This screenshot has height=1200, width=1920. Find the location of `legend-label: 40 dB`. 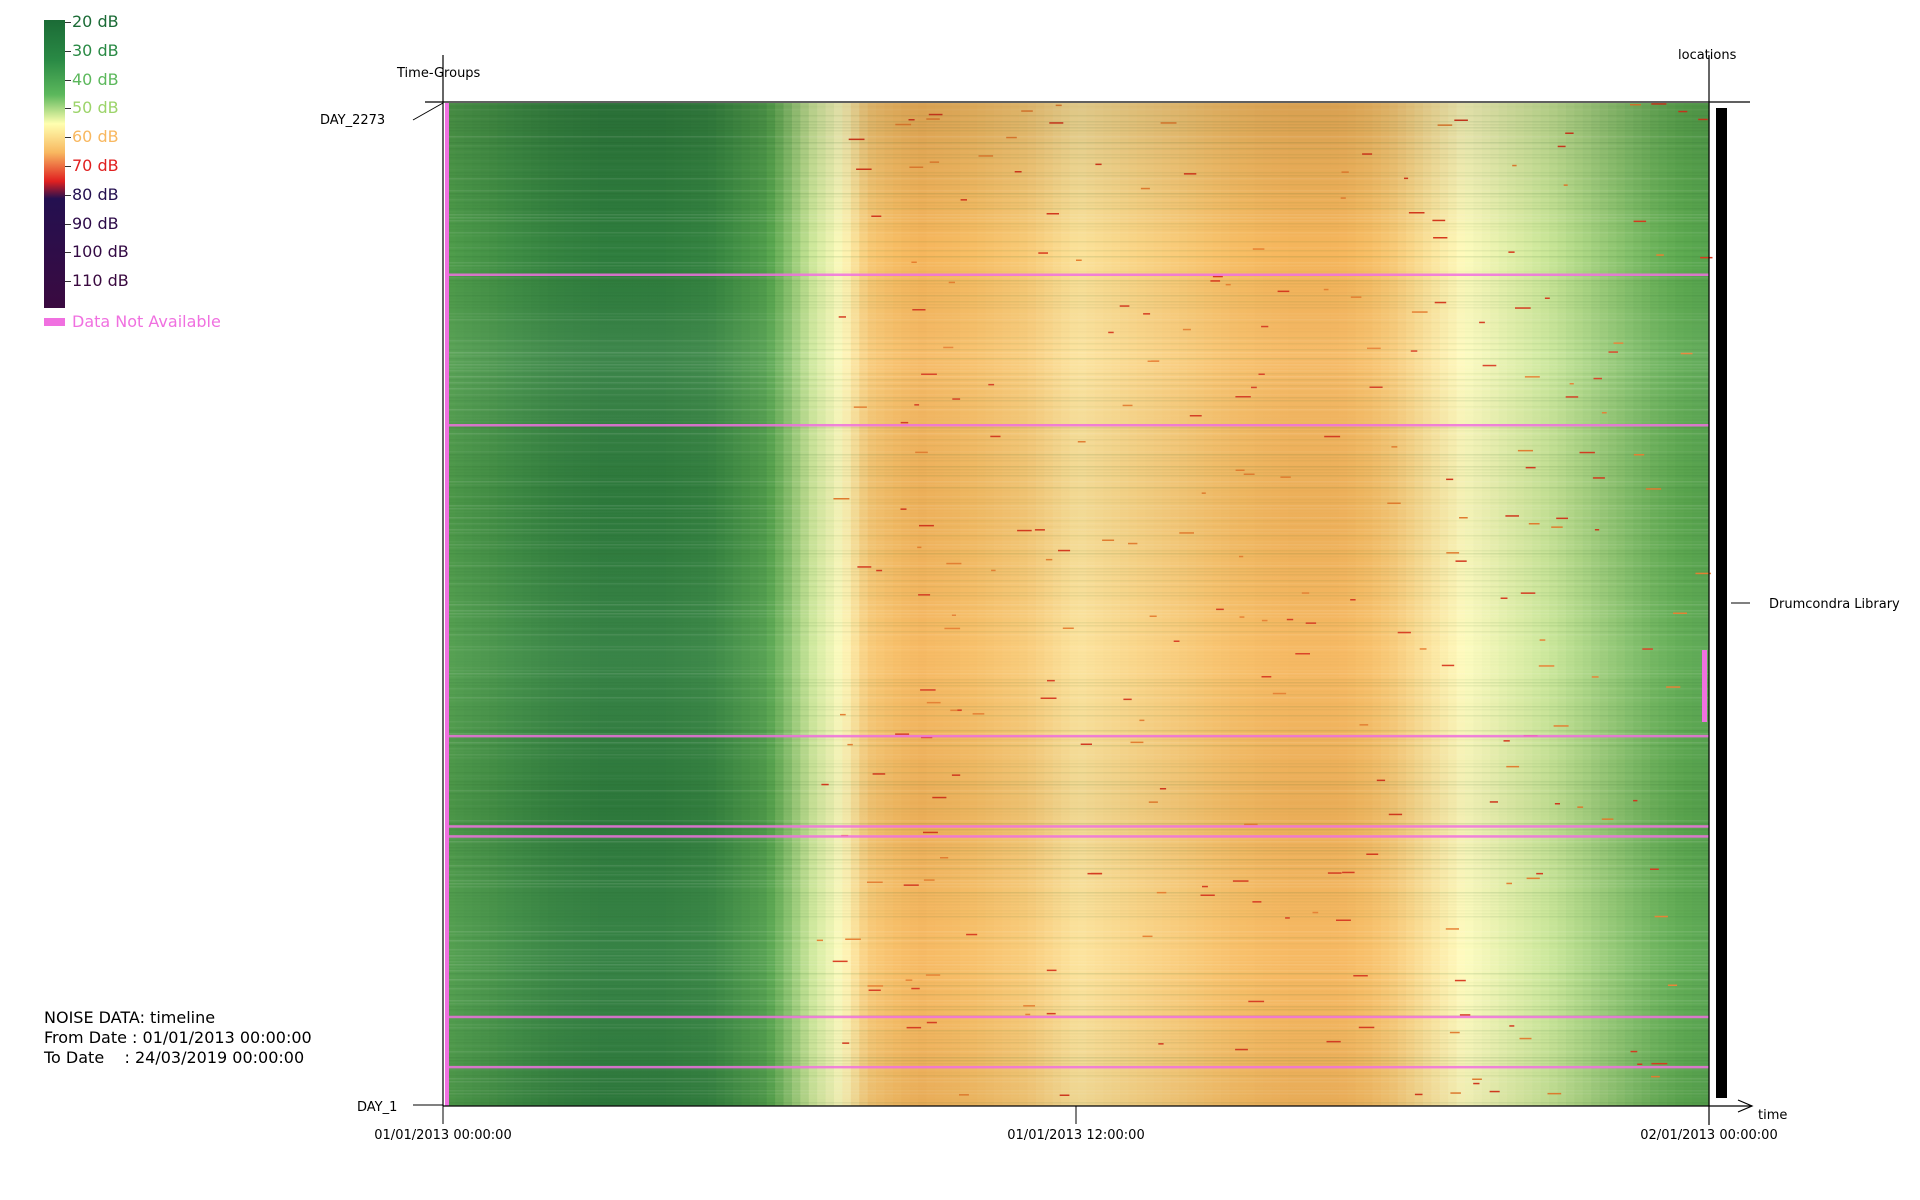

legend-label: 40 dB is located at coordinates (95, 79).